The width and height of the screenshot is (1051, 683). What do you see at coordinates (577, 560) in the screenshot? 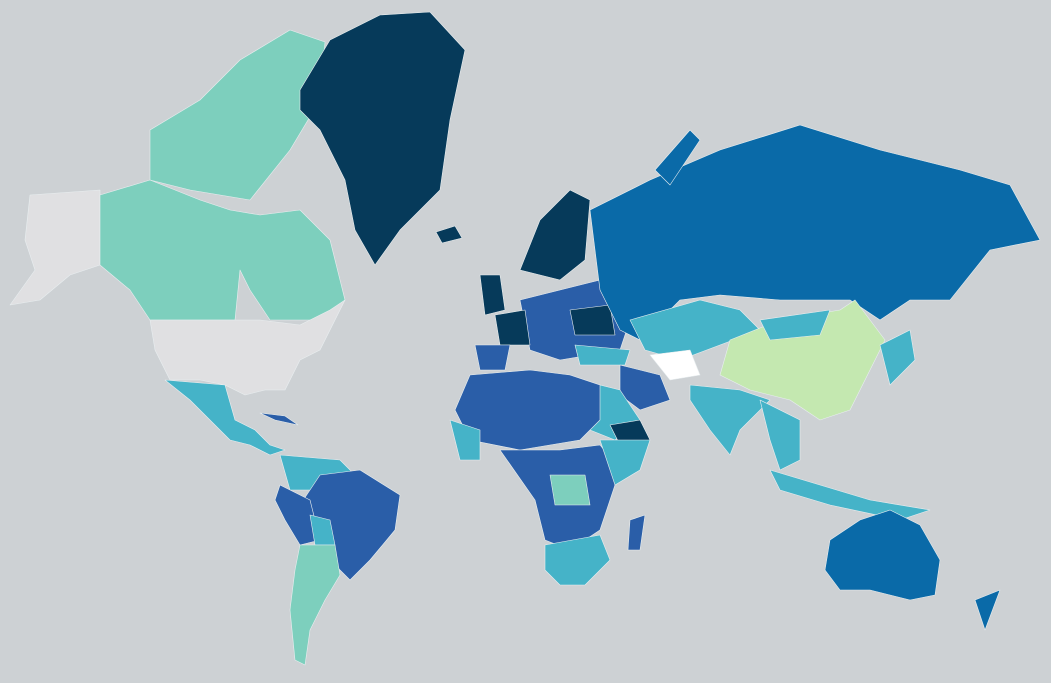
I see `southern-africa` at bounding box center [577, 560].